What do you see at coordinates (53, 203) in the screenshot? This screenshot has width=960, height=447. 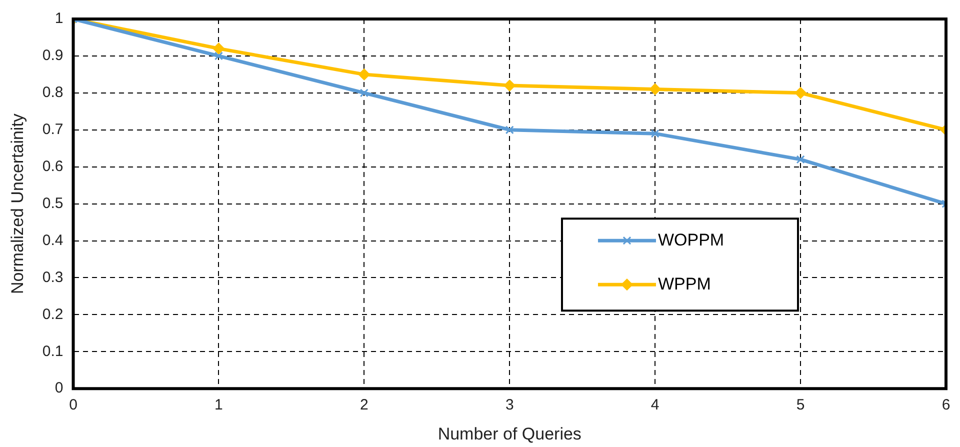 I see `y-tick-label: 0.5` at bounding box center [53, 203].